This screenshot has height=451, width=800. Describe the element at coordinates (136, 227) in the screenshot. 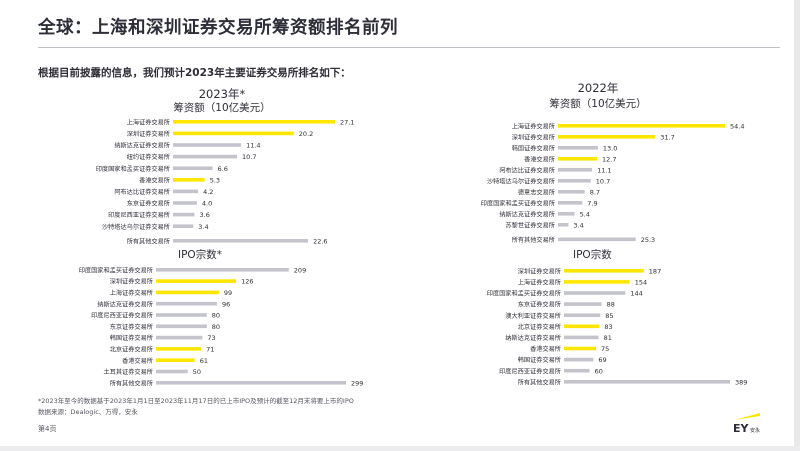

I see `category-label: 沙特塔达乌尔证券交易所` at that location.